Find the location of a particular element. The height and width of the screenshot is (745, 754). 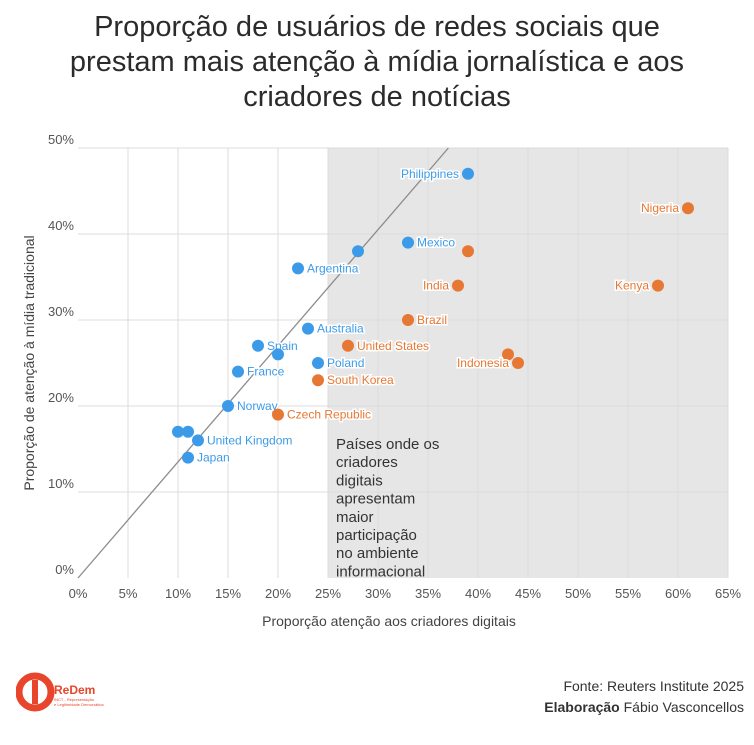

x-tick-label: 50% is located at coordinates (578, 593).